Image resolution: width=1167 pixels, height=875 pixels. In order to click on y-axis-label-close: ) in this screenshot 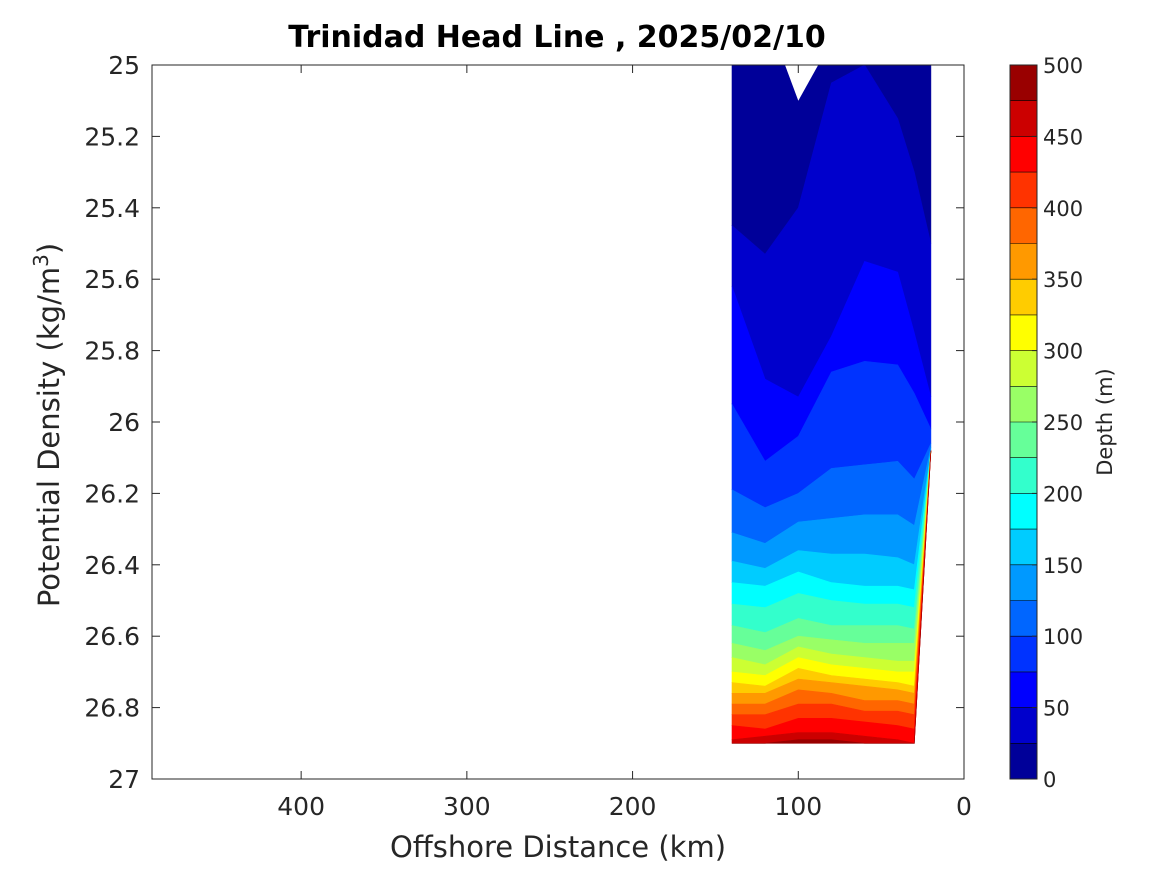, I will do `click(49, 248)`.